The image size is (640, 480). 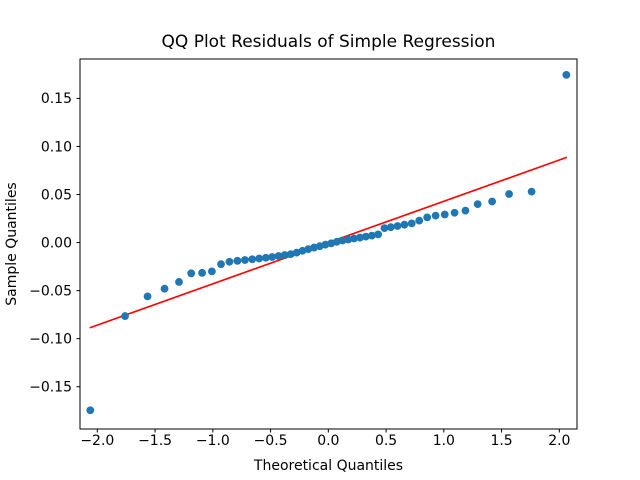 What do you see at coordinates (329, 42) in the screenshot?
I see `chart-title: QQ Plot Residuals of Simple Regression` at bounding box center [329, 42].